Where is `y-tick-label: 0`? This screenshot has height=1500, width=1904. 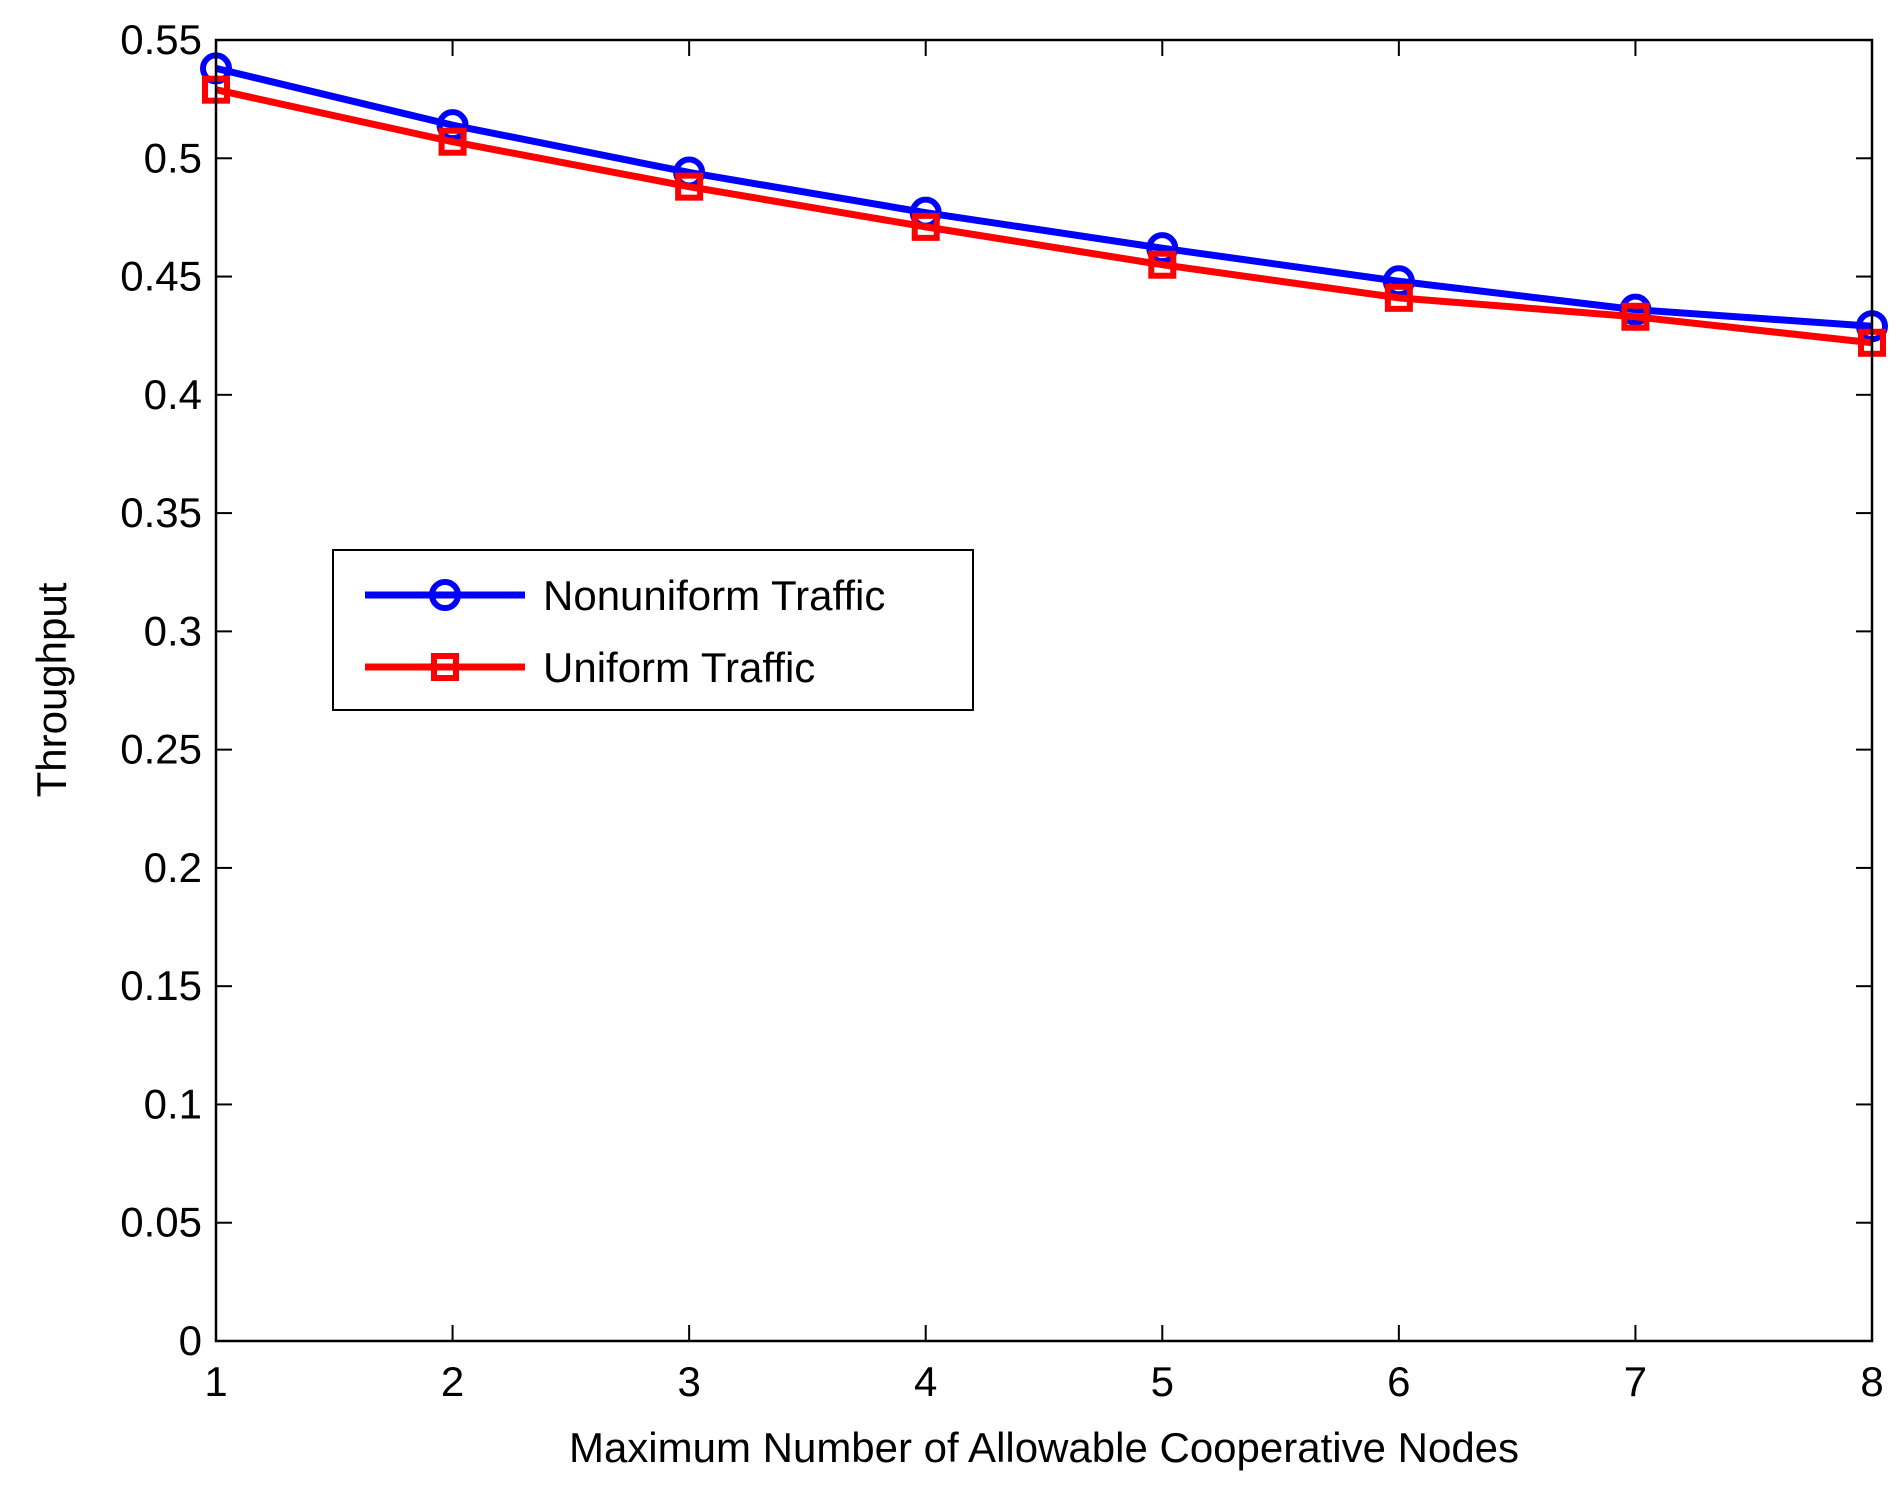 y-tick-label: 0 is located at coordinates (190, 1340).